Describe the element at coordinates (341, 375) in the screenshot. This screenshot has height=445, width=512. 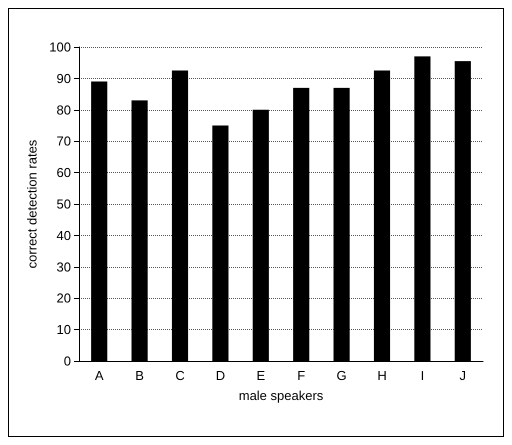
I see `x-tick-label: G` at that location.